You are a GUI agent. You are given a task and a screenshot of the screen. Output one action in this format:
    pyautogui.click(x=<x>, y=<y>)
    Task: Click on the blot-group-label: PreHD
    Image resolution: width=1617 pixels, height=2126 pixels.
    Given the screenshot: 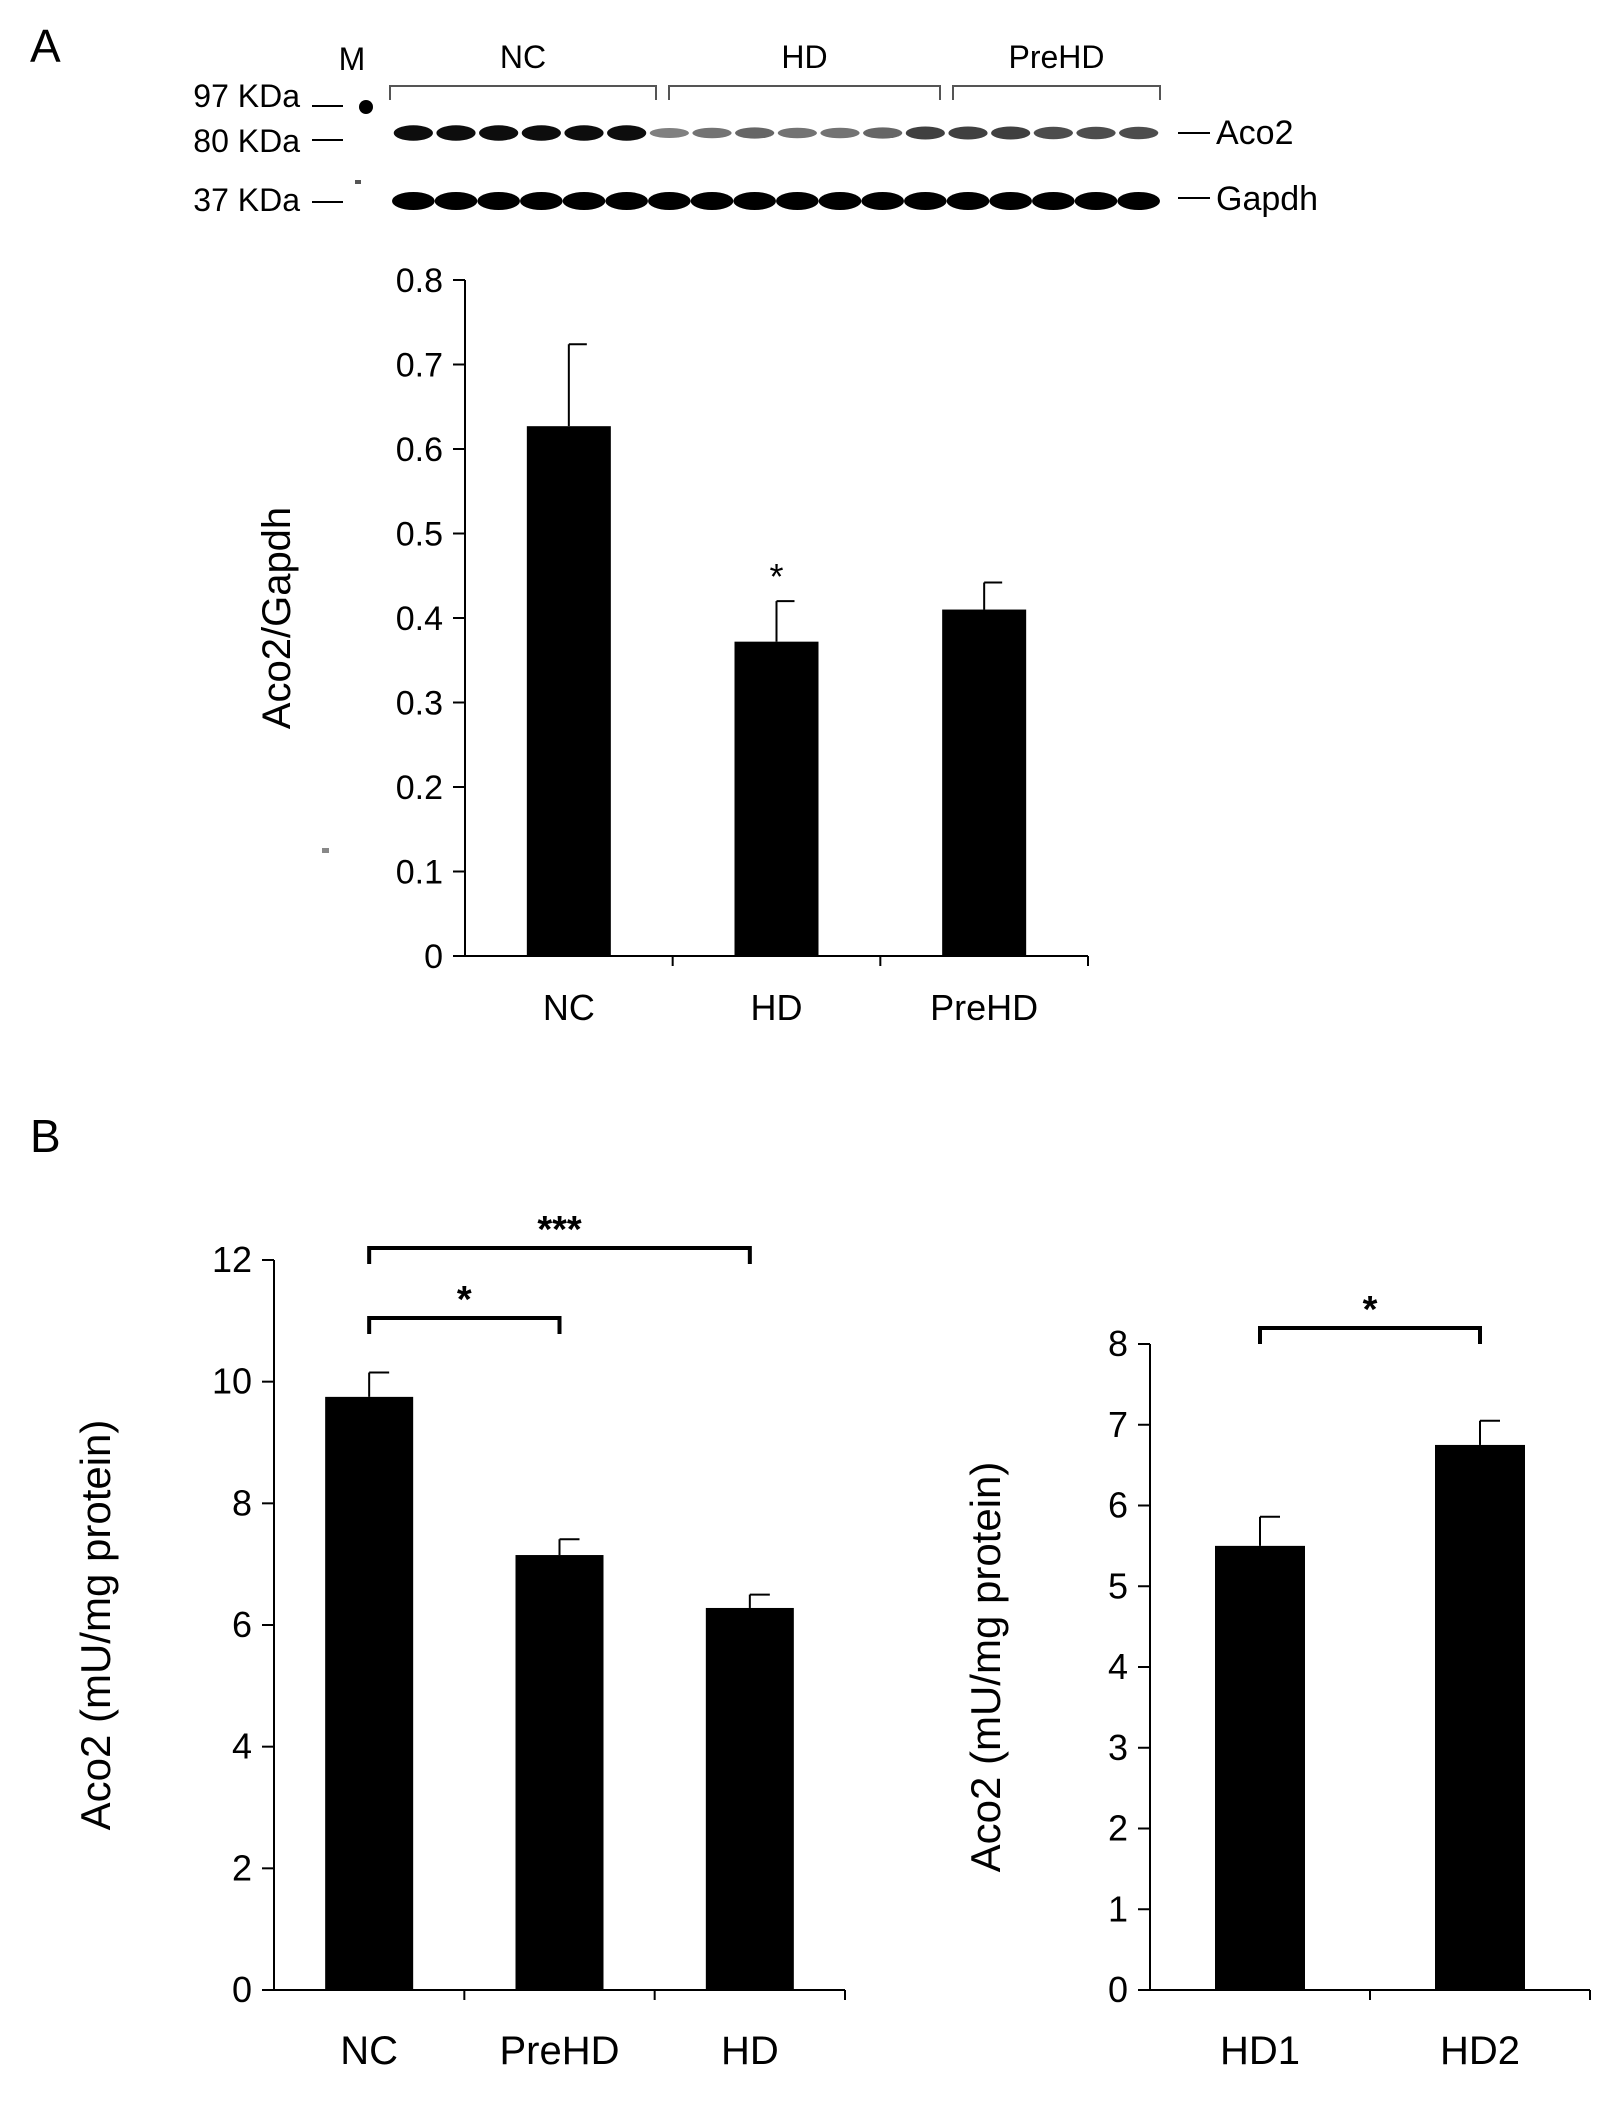 What is the action you would take?
    pyautogui.click(x=1056, y=57)
    